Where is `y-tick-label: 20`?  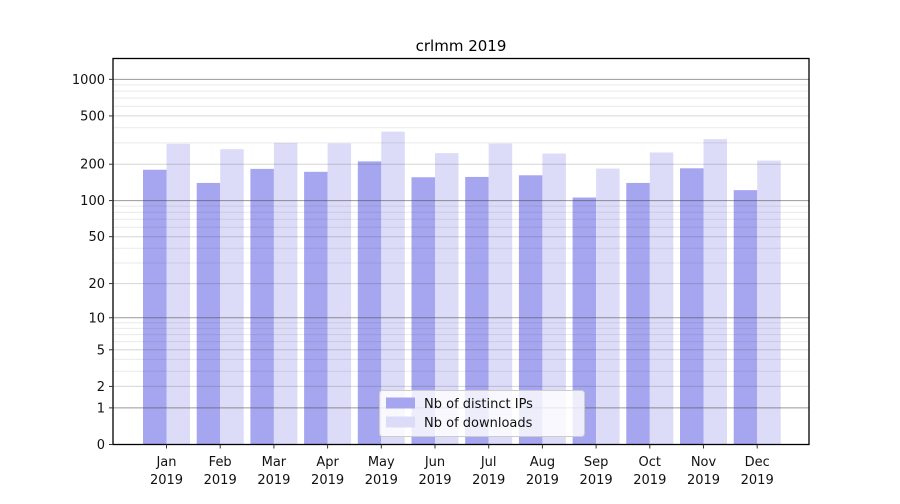 y-tick-label: 20 is located at coordinates (96, 284).